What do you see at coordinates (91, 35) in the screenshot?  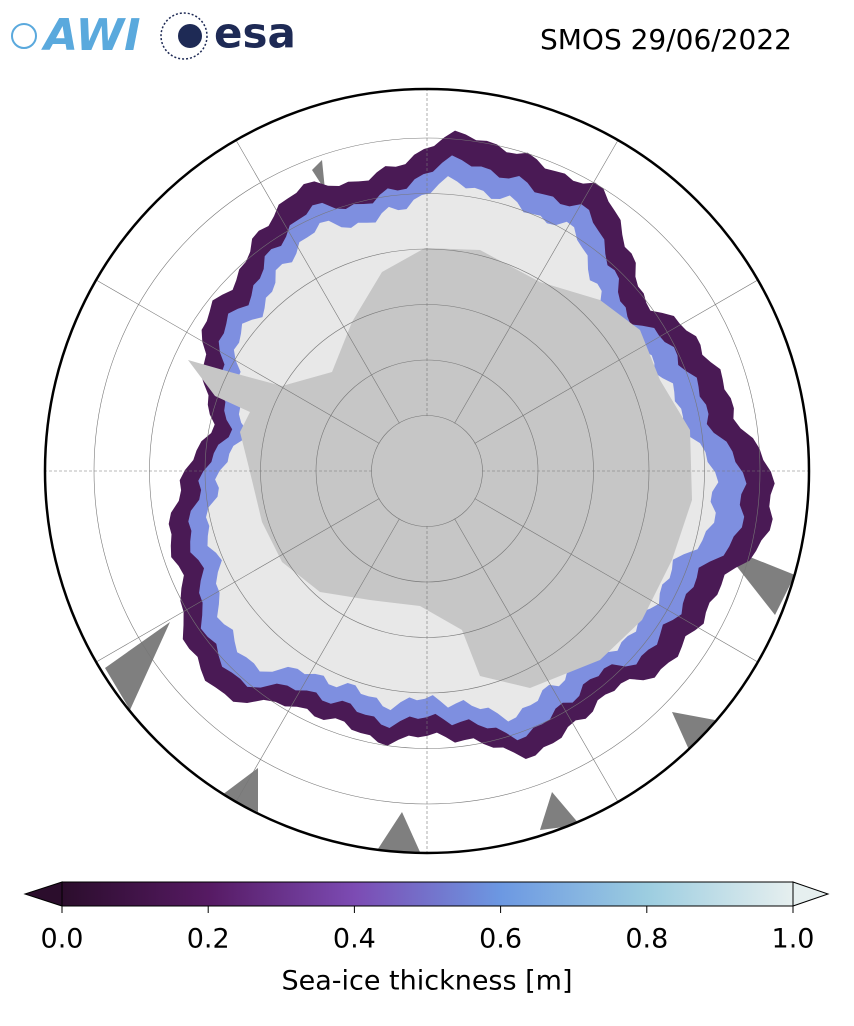 I see `awi-text: AWI` at bounding box center [91, 35].